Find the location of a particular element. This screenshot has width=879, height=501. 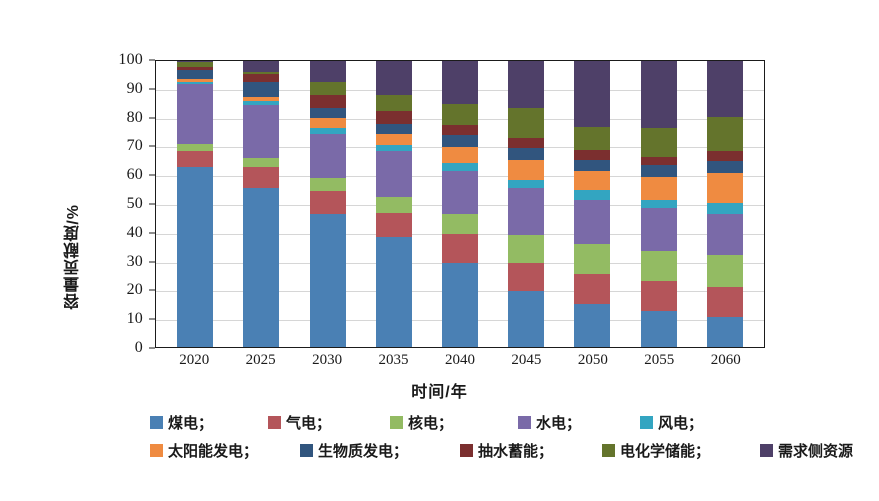

legend-item: 抽水蓄能； is located at coordinates (506, 450).